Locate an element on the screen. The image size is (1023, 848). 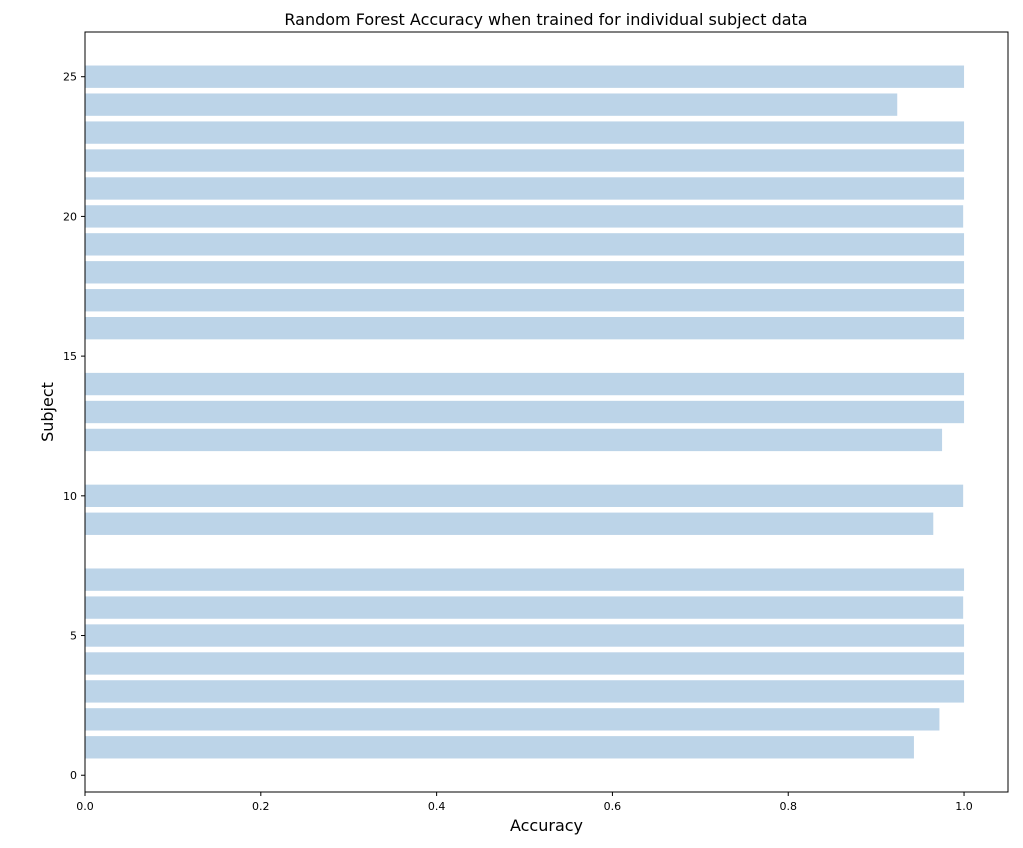
y-tick-label: 10 is located at coordinates (70, 496).